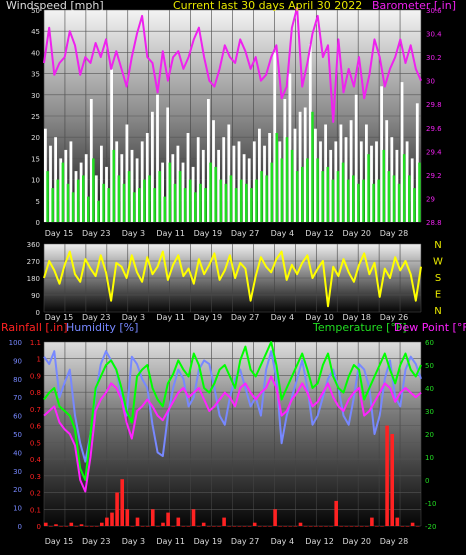 The image size is (466, 555). Describe the element at coordinates (282, 317) in the screenshot. I see `x-tick-label: Day 4` at that location.